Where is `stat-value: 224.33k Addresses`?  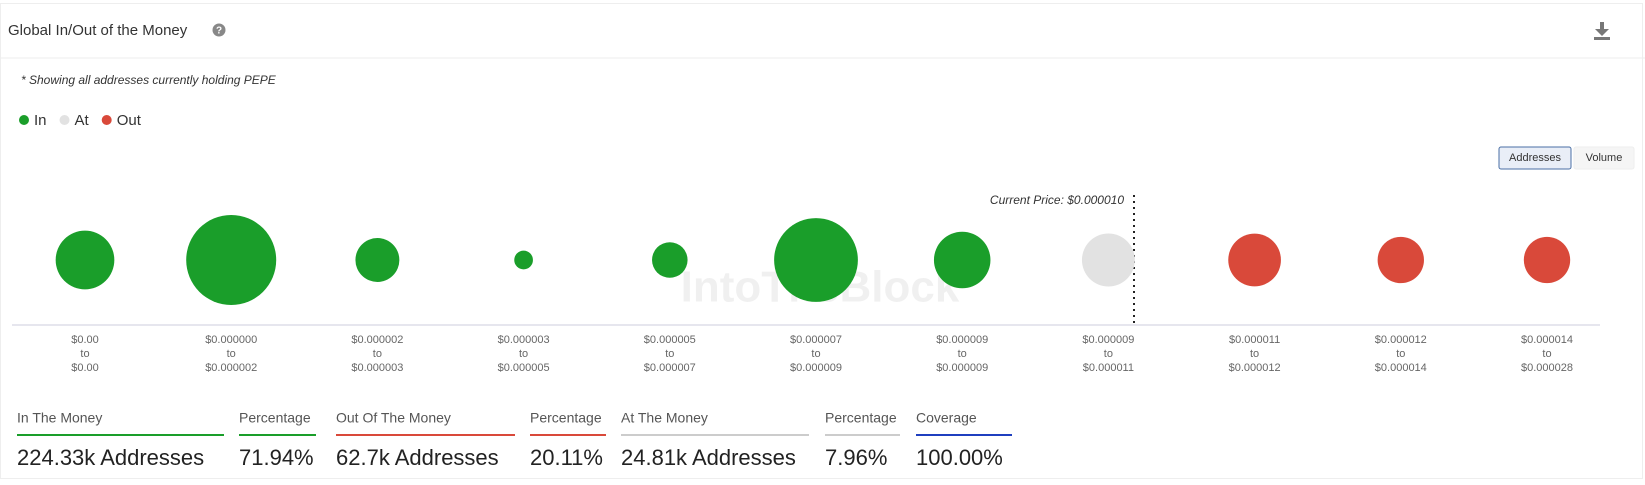
stat-value: 224.33k Addresses is located at coordinates (110, 457).